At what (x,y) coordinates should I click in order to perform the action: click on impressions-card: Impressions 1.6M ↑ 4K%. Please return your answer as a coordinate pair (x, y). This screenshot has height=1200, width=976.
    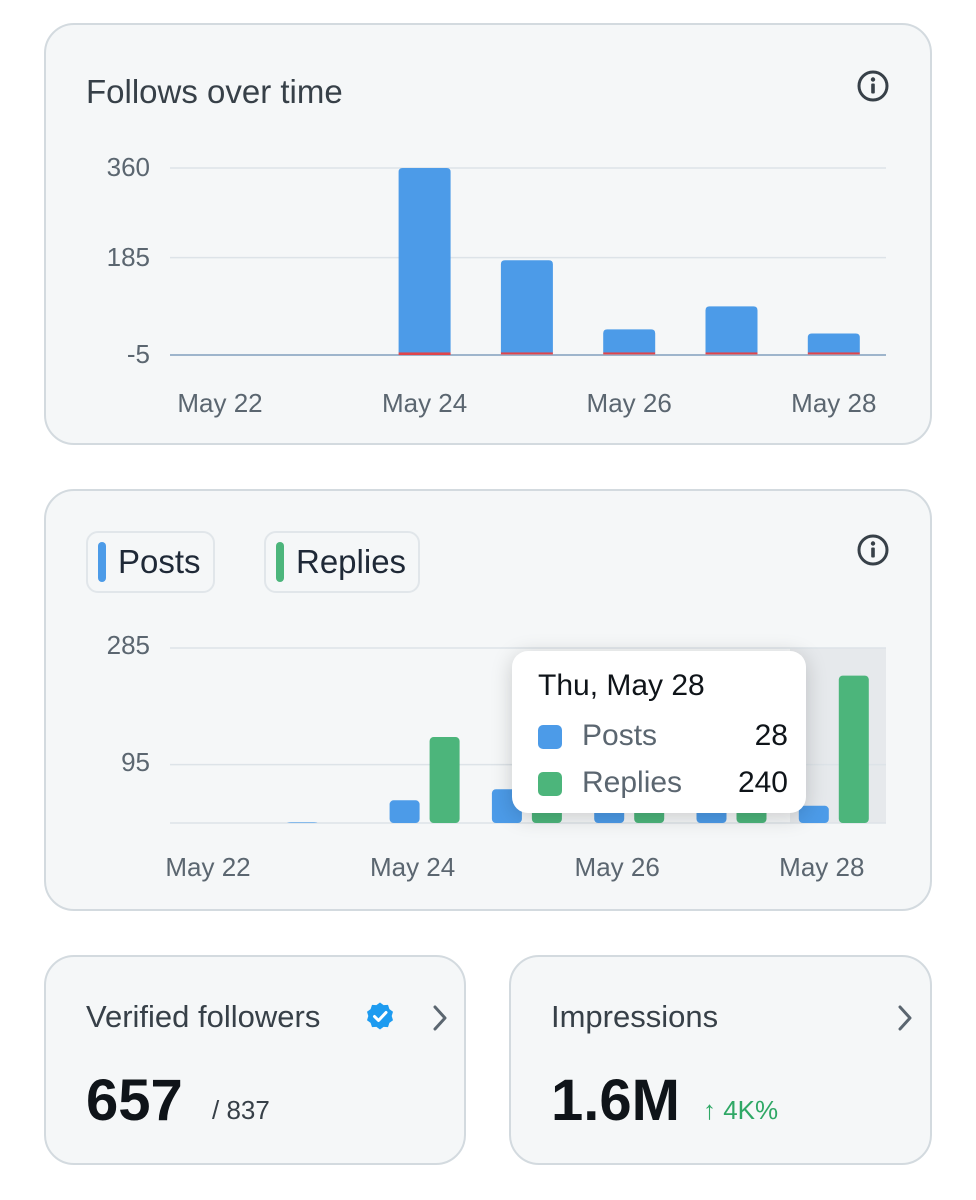
    Looking at the image, I should click on (720, 1060).